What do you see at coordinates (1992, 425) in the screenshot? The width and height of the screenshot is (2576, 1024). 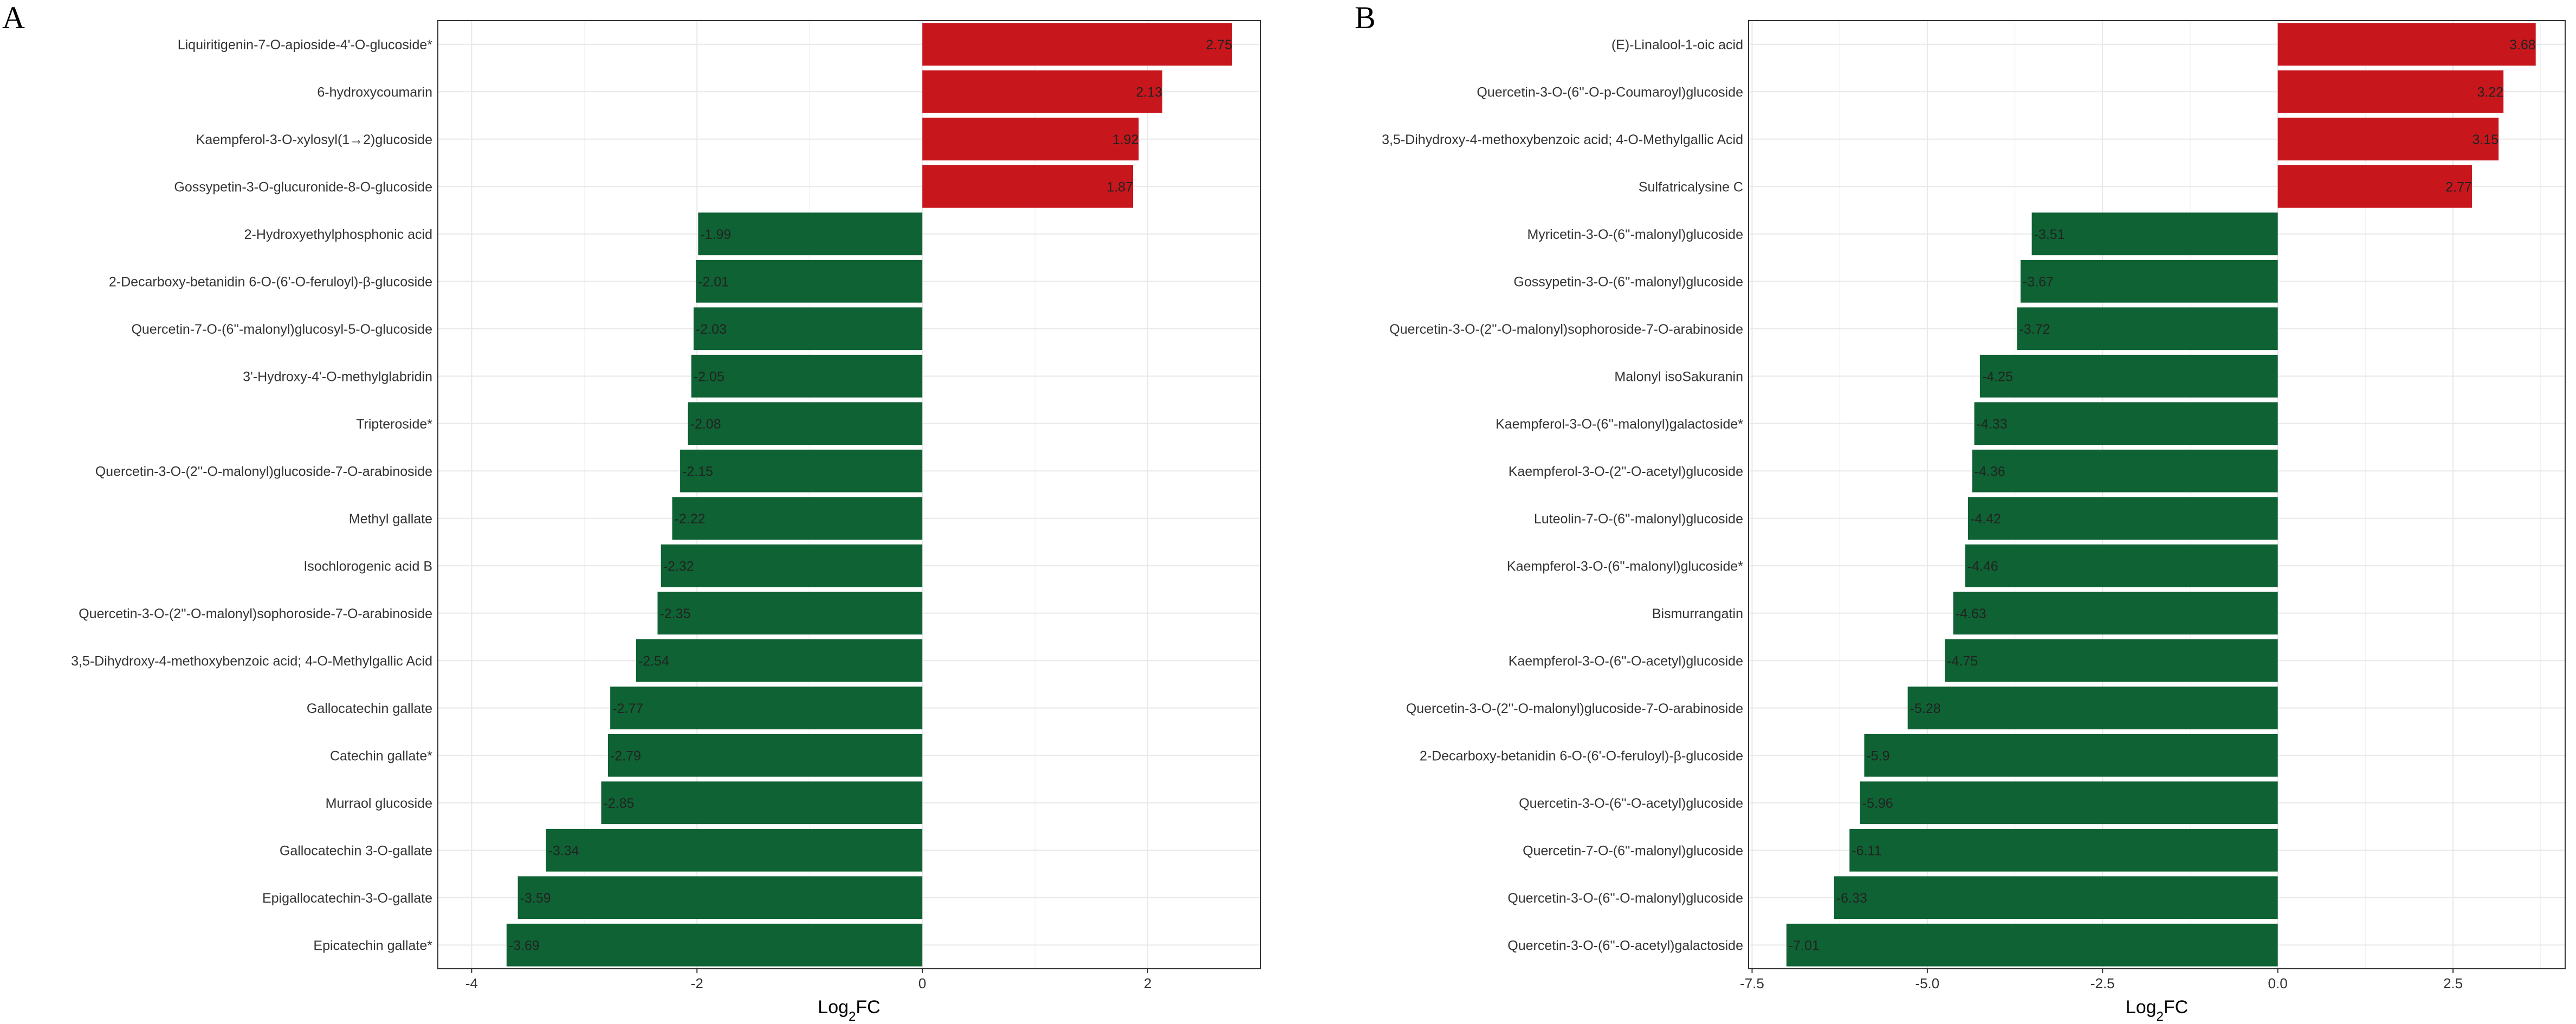 I see `panel-b-bar-value-label: -4.33` at bounding box center [1992, 425].